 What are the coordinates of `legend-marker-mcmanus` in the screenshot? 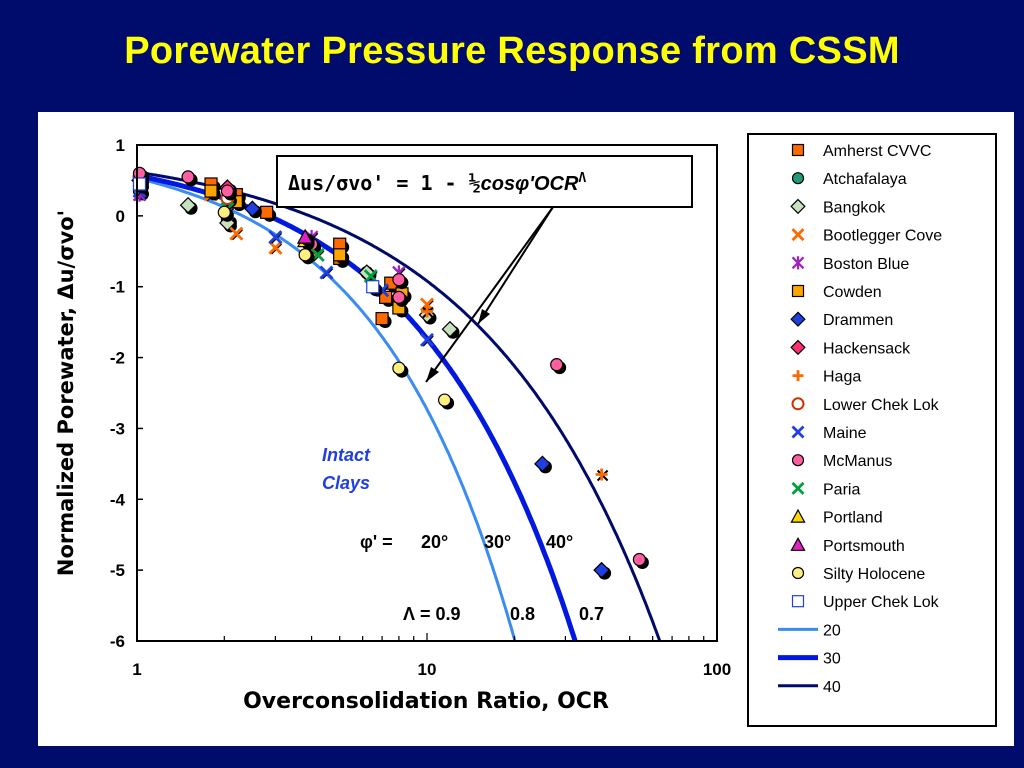 It's located at (798, 460).